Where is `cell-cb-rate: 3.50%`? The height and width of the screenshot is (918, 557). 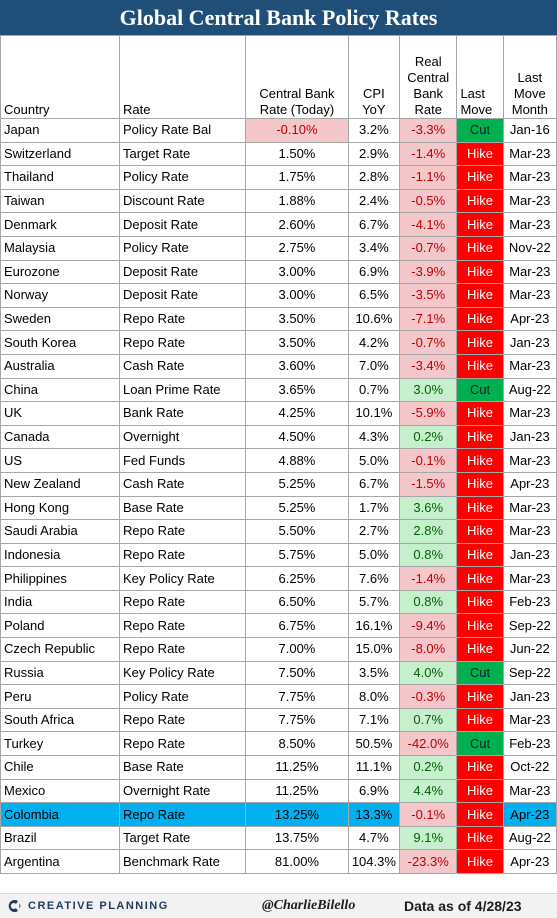 cell-cb-rate: 3.50% is located at coordinates (297, 342).